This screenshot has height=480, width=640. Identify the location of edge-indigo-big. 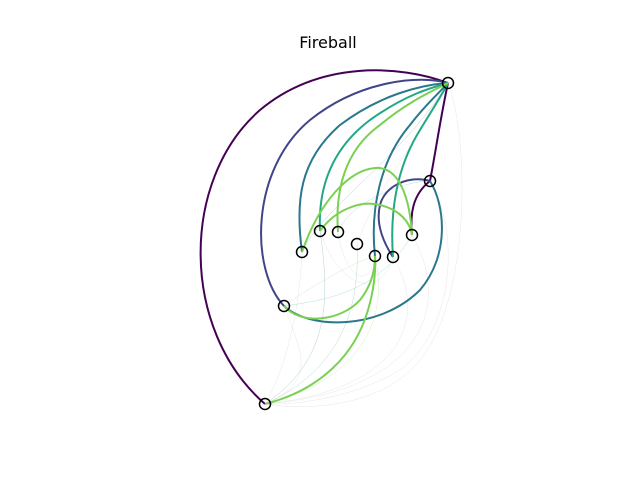
(354, 192).